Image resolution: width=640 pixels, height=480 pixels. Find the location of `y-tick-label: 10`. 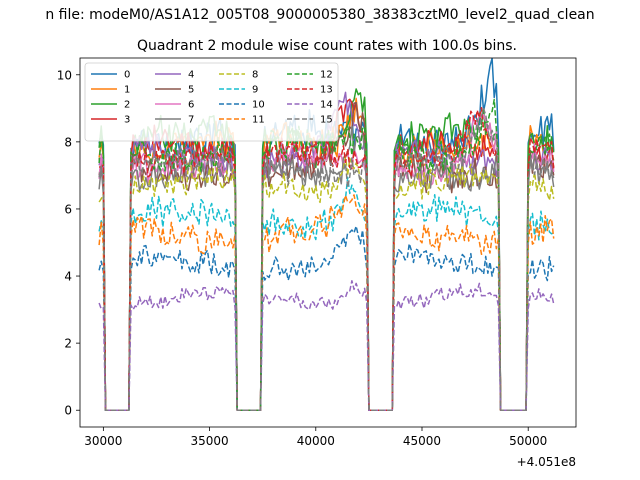

y-tick-label: 10 is located at coordinates (64, 75).